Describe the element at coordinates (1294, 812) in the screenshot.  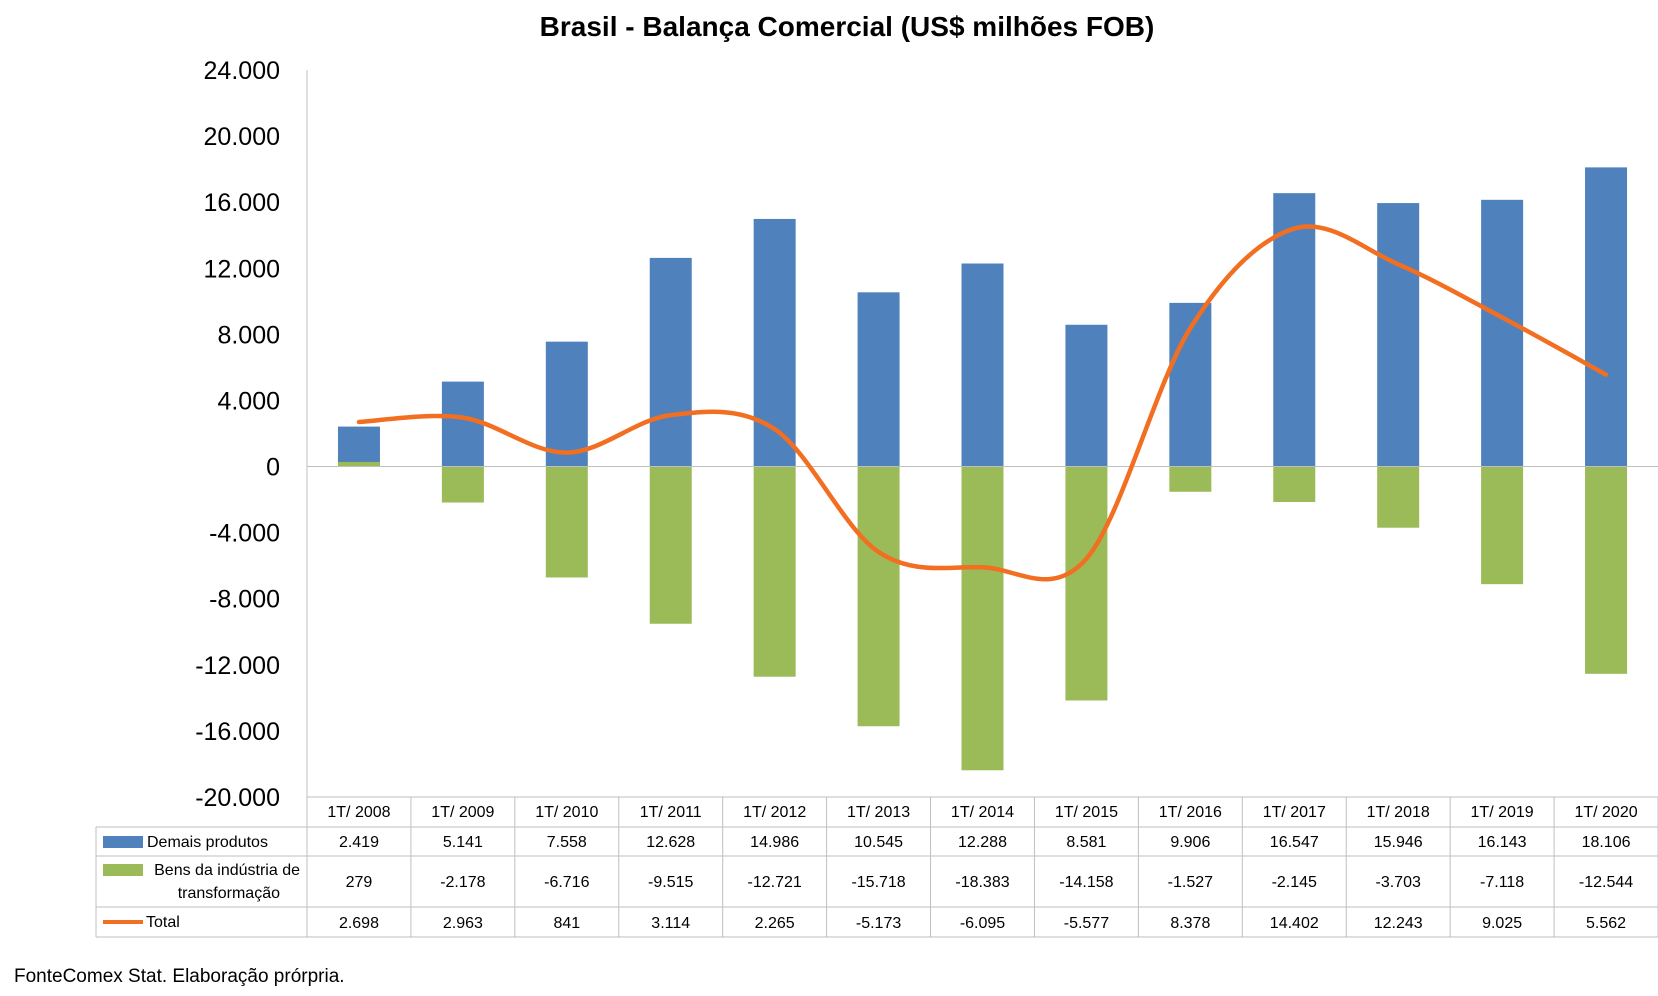
I see `category-label: 1T/ 2017` at that location.